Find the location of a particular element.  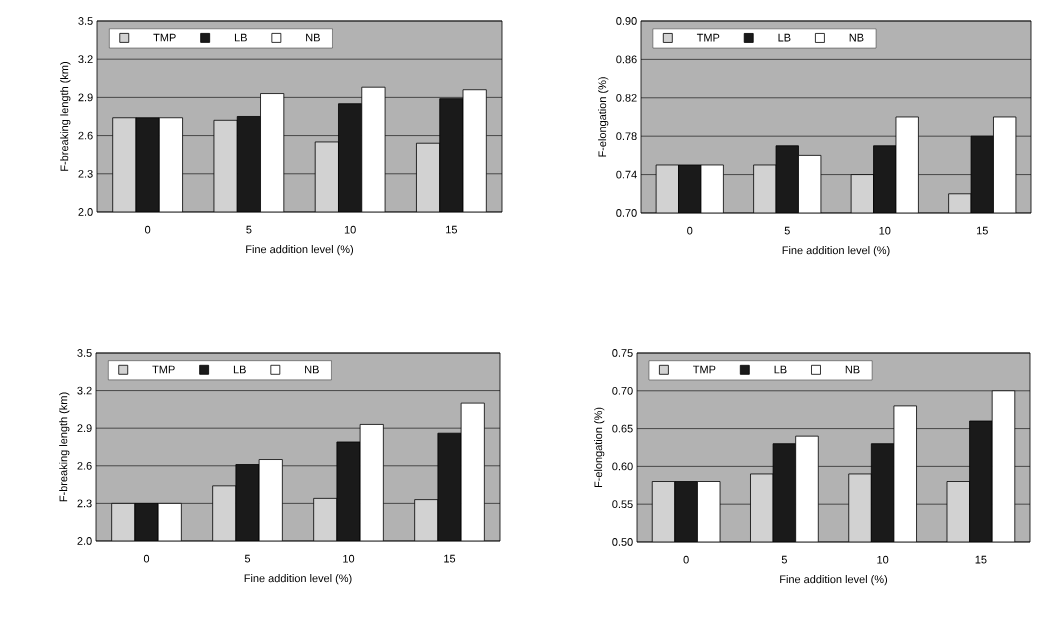

y-tick-label: 0.65 is located at coordinates (622, 428).